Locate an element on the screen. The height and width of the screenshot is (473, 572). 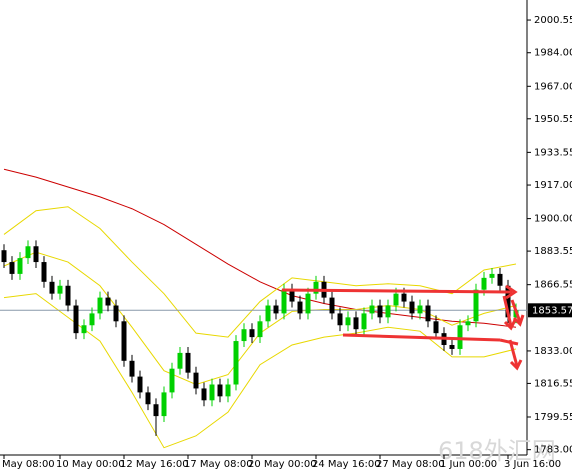
y-tick-label: 1816.55 is located at coordinates (553, 383).